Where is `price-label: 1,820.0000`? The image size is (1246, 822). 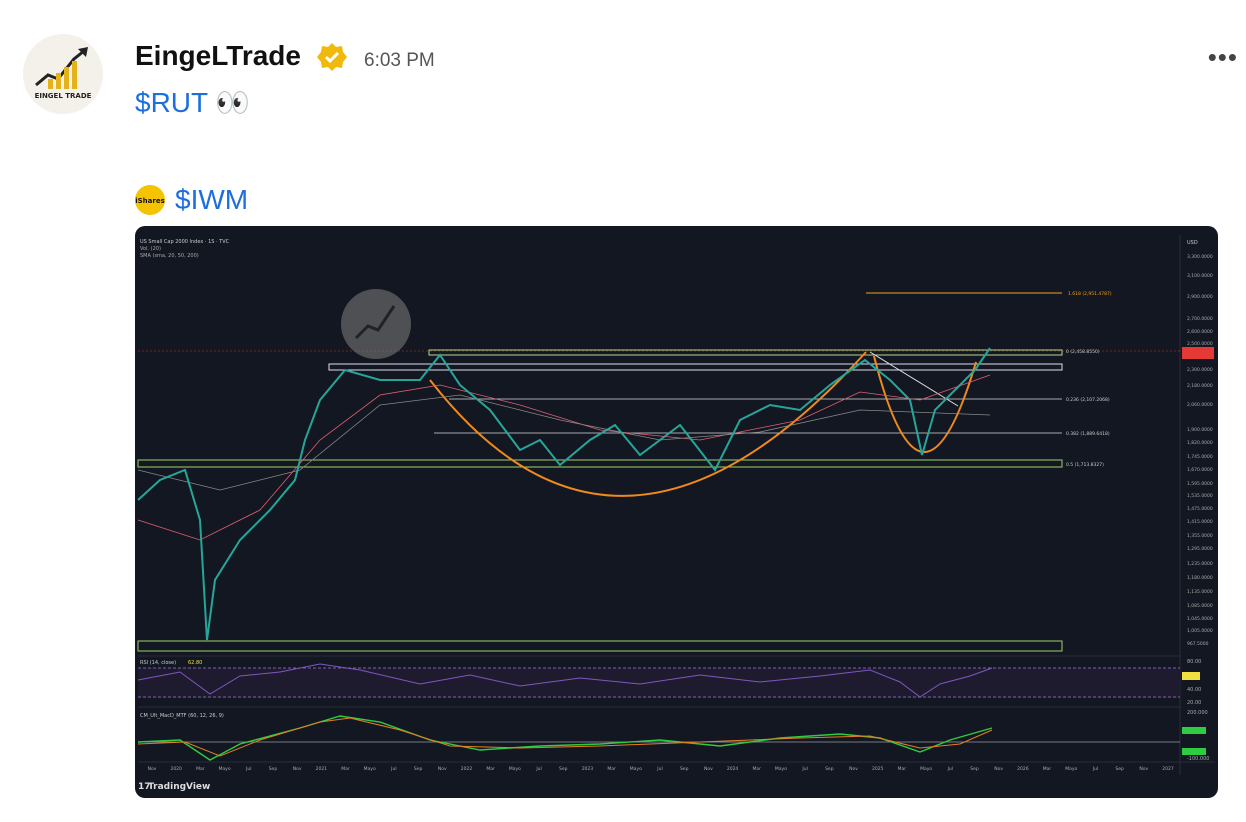
price-label: 1,820.0000 is located at coordinates (1200, 443).